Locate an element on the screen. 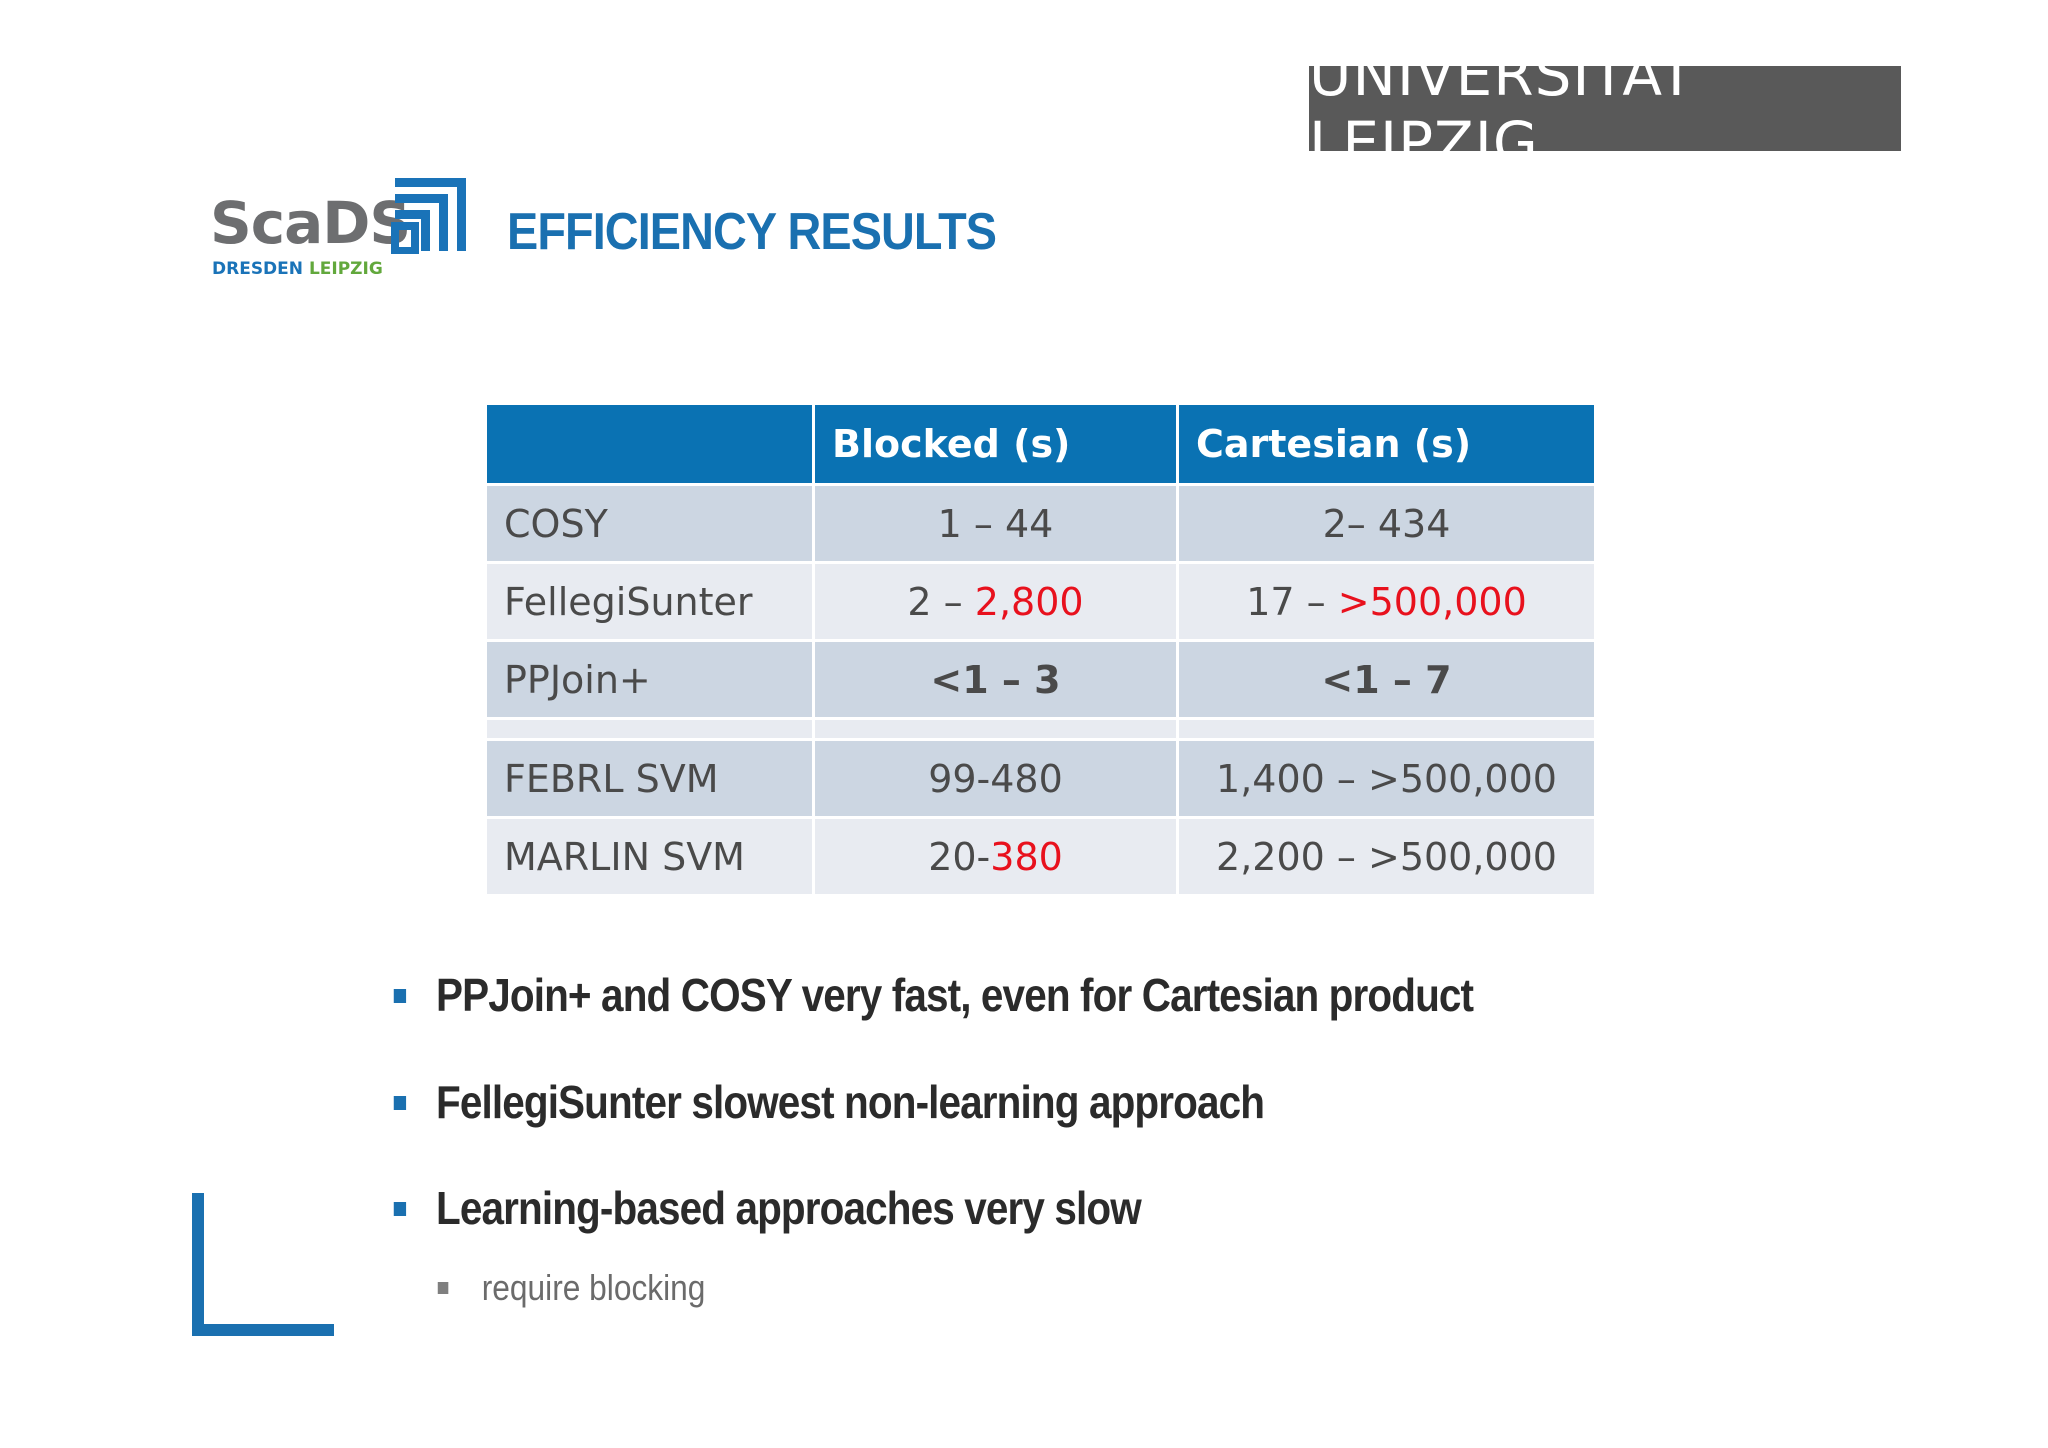 This screenshot has width=2048, height=1448. scads-logo-cities: DRESDEN LEIPZIG is located at coordinates (297, 269).